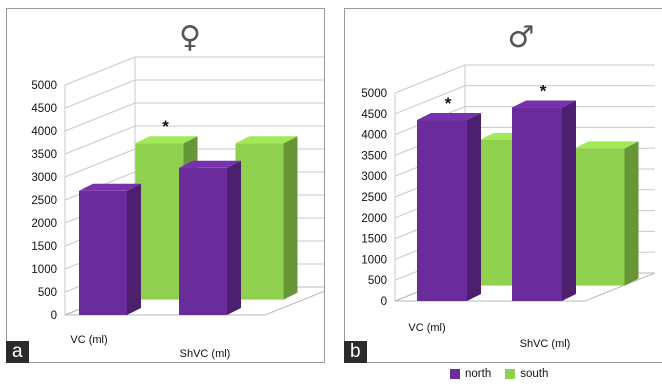  What do you see at coordinates (88, 340) in the screenshot?
I see `category-label-0-0: VC (ml)` at bounding box center [88, 340].